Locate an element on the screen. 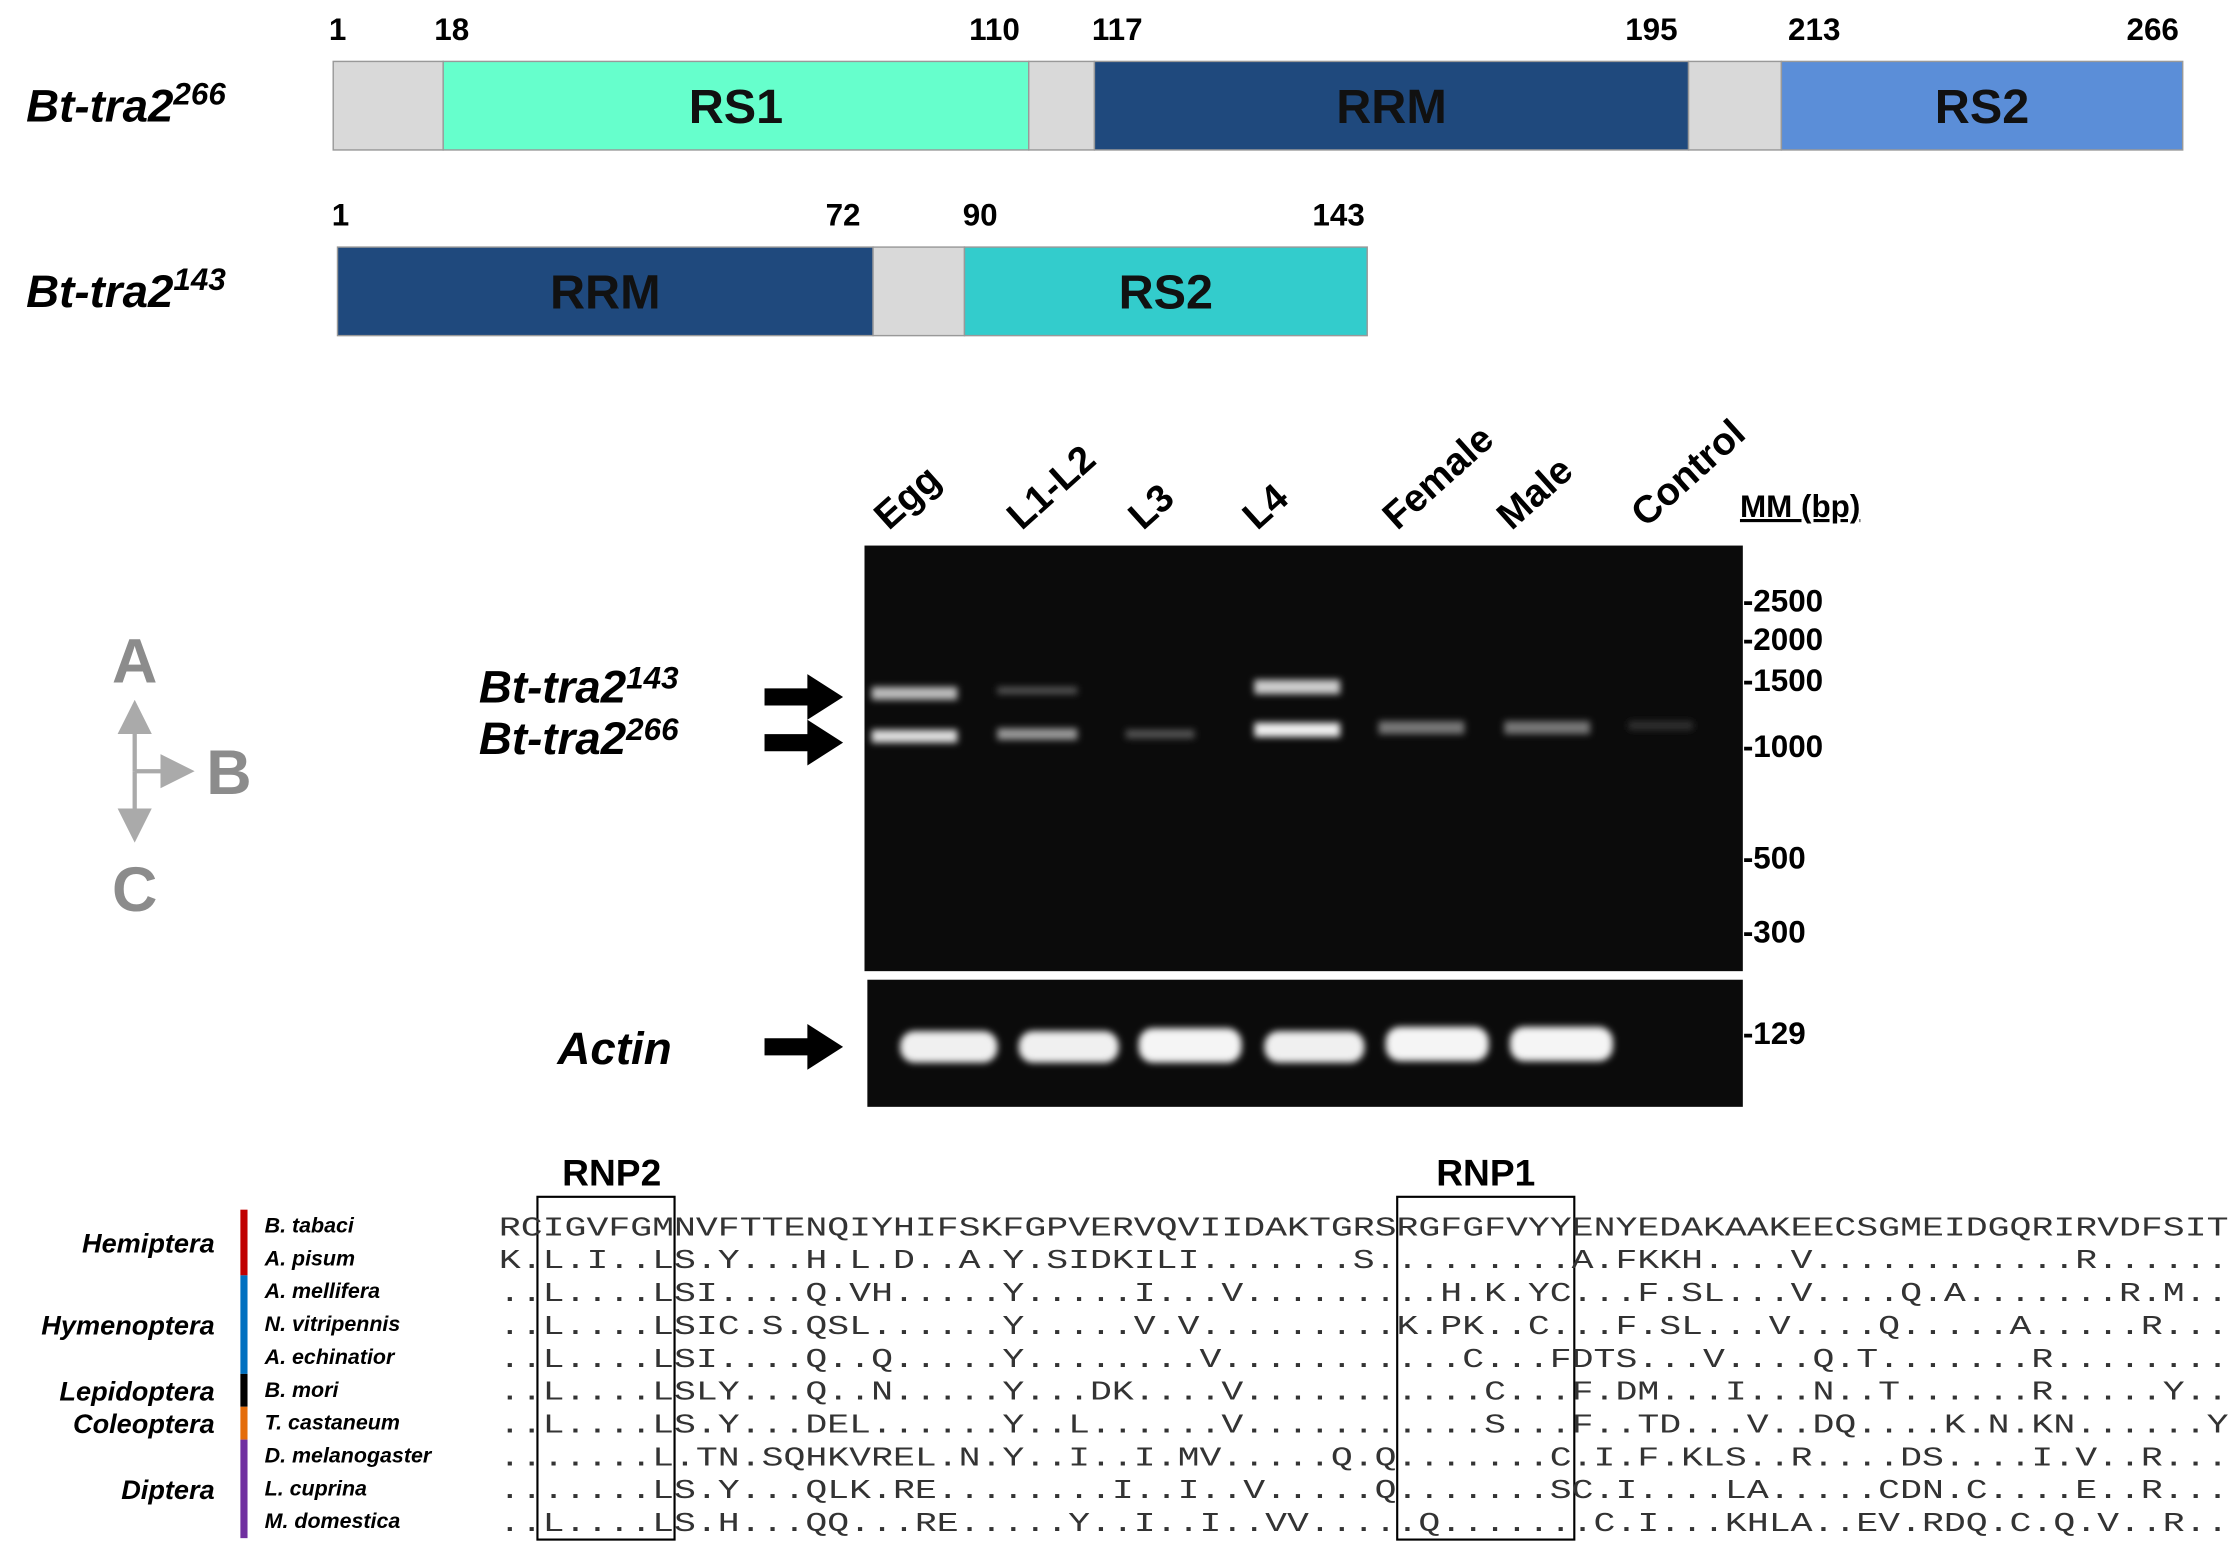 The width and height of the screenshot is (2236, 1551). position-label: 18 is located at coordinates (451, 29).